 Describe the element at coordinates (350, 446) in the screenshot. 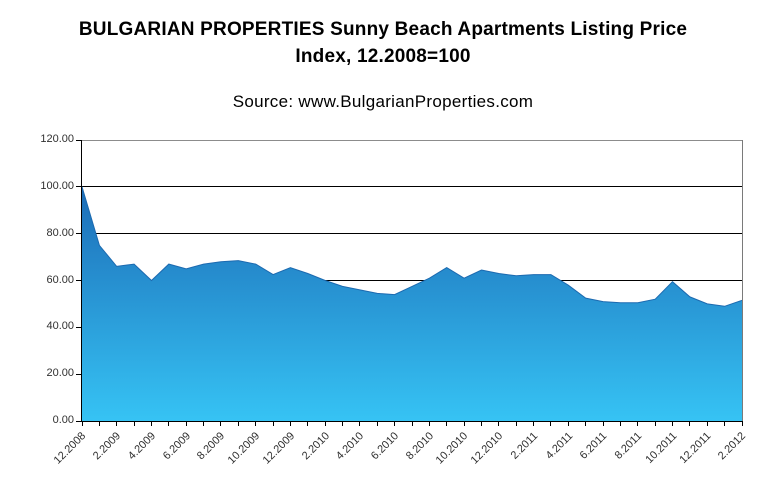

I see `x-tick-label: 4.2010` at that location.